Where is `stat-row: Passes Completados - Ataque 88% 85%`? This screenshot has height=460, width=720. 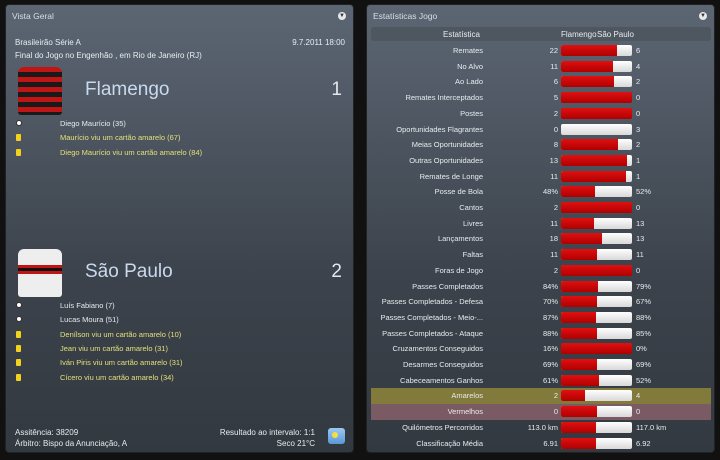
stat-row: Passes Completados - Ataque 88% 85% is located at coordinates (541, 334).